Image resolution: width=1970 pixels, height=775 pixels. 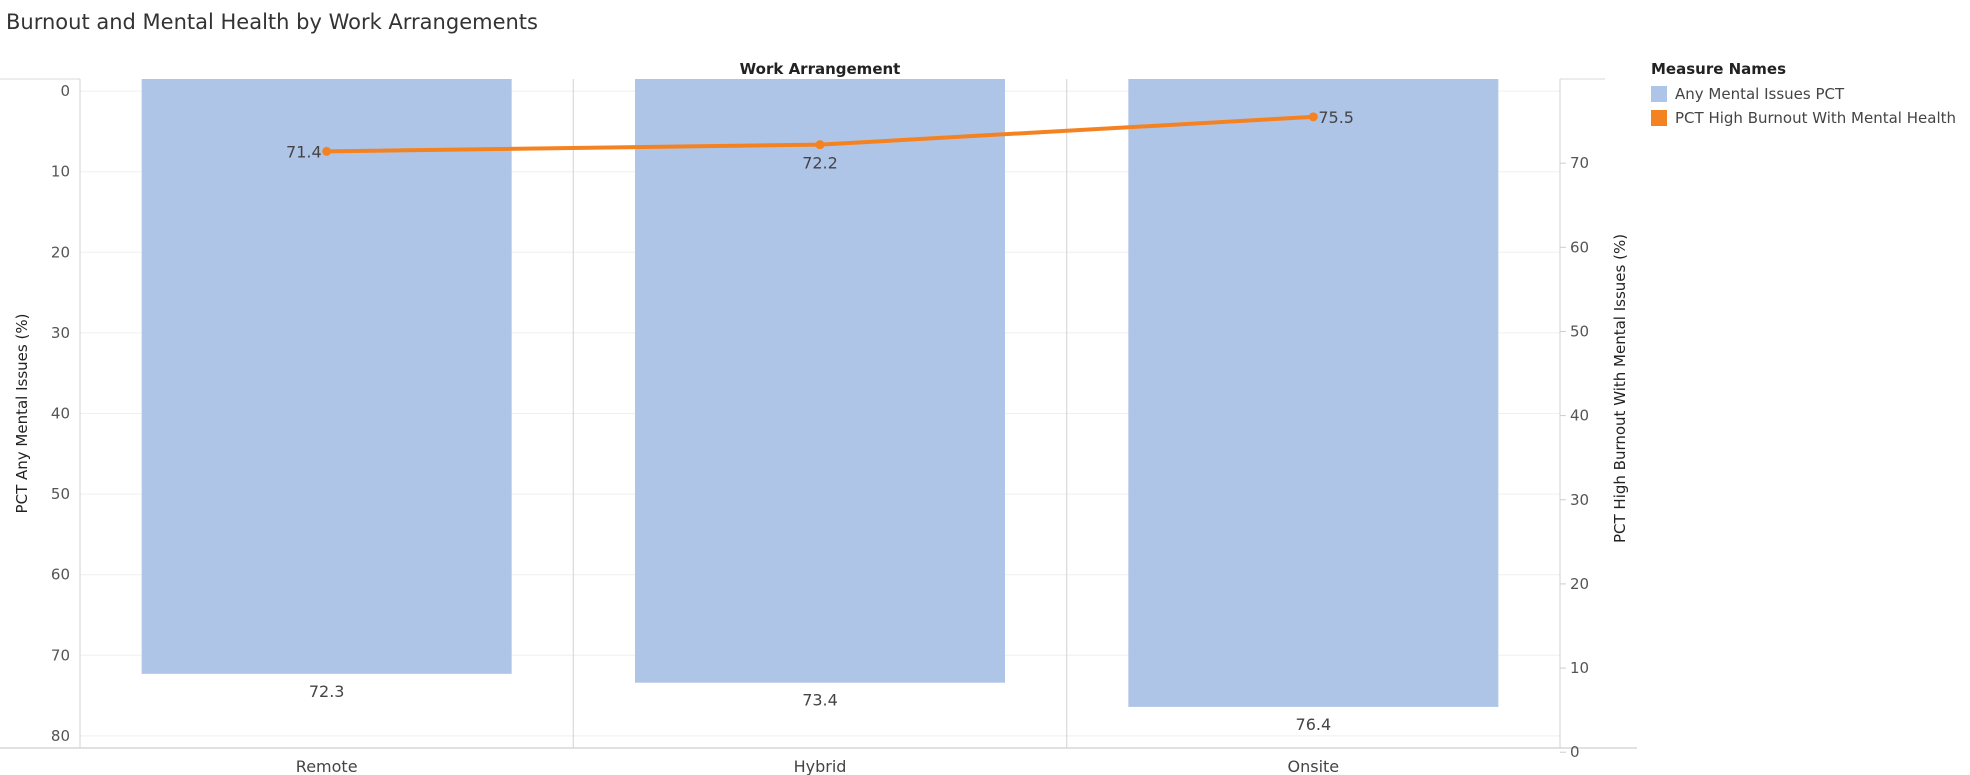 What do you see at coordinates (1659, 94) in the screenshot?
I see `legend-swatch-mental-issues` at bounding box center [1659, 94].